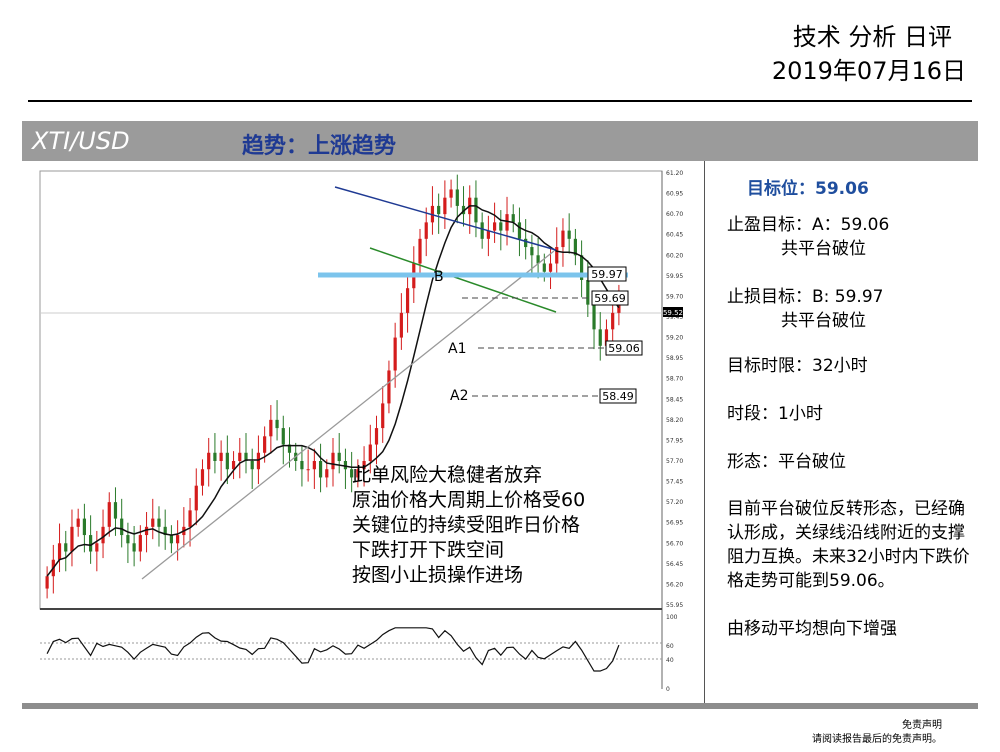  I want to click on level-label-59-06: 59.06, so click(624, 348).